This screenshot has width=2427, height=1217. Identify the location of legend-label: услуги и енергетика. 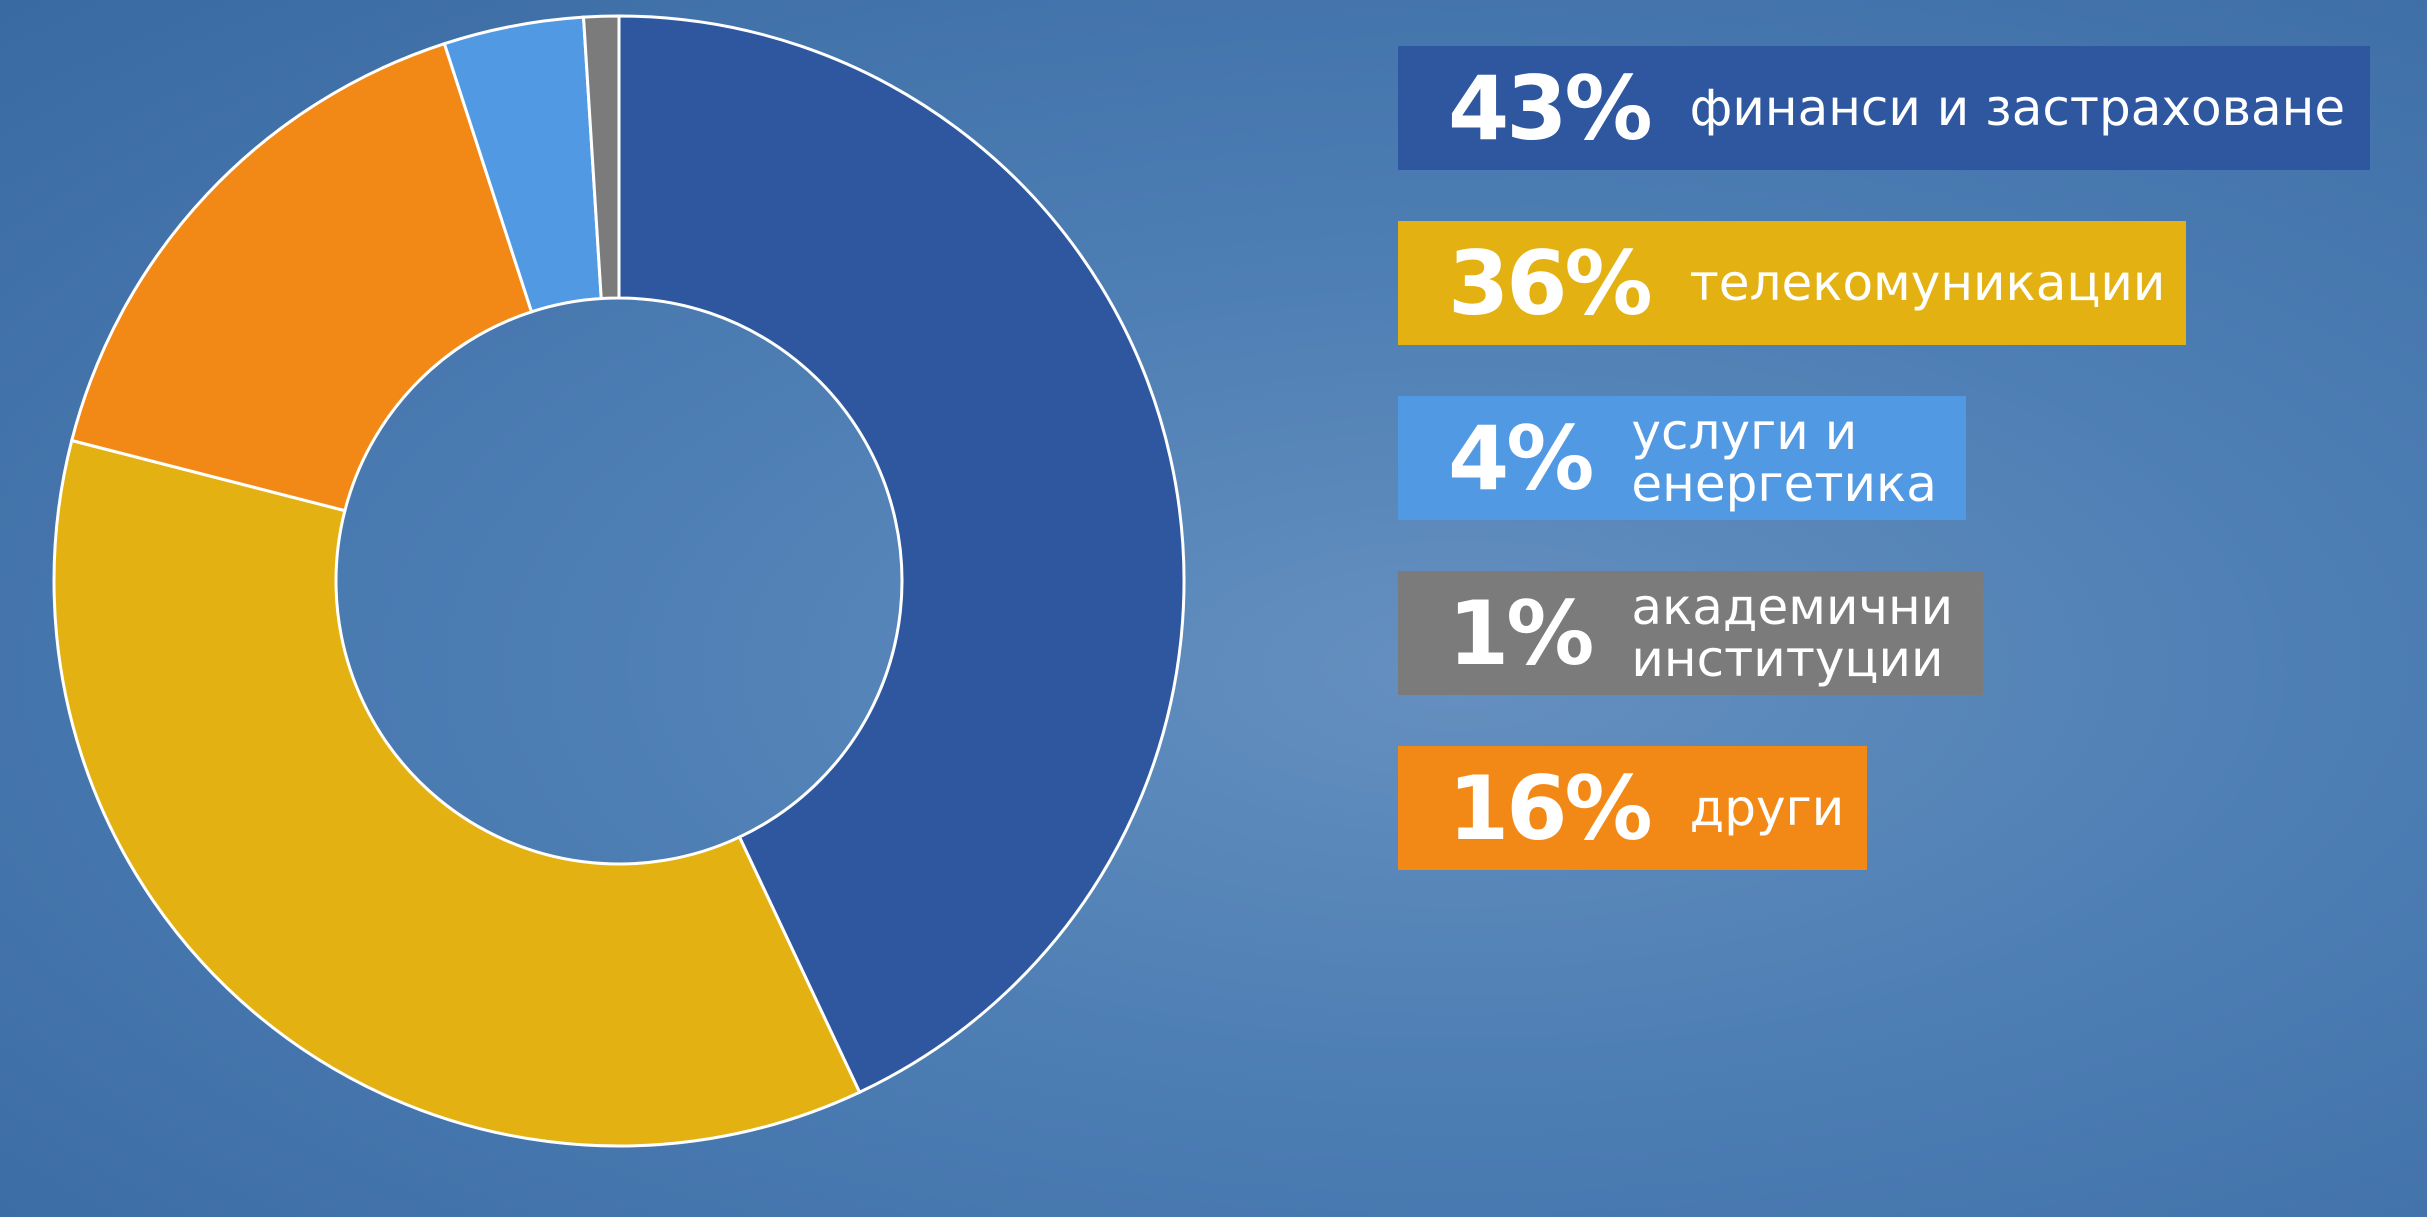
(1784, 458).